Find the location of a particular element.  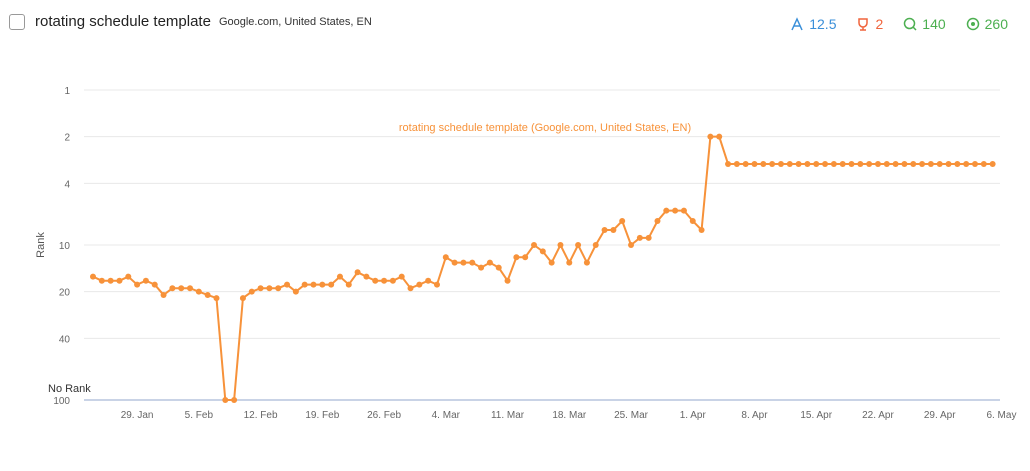

y-tick-label: 40 is located at coordinates (65, 339).